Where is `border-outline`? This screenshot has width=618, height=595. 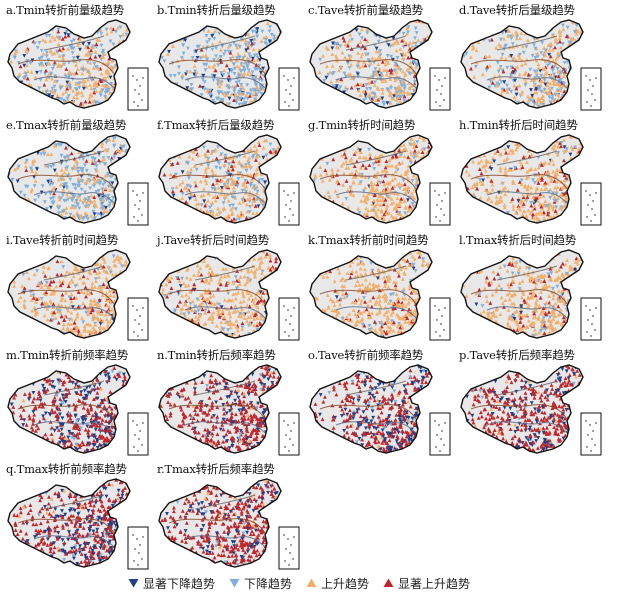 border-outline is located at coordinates (371, 179).